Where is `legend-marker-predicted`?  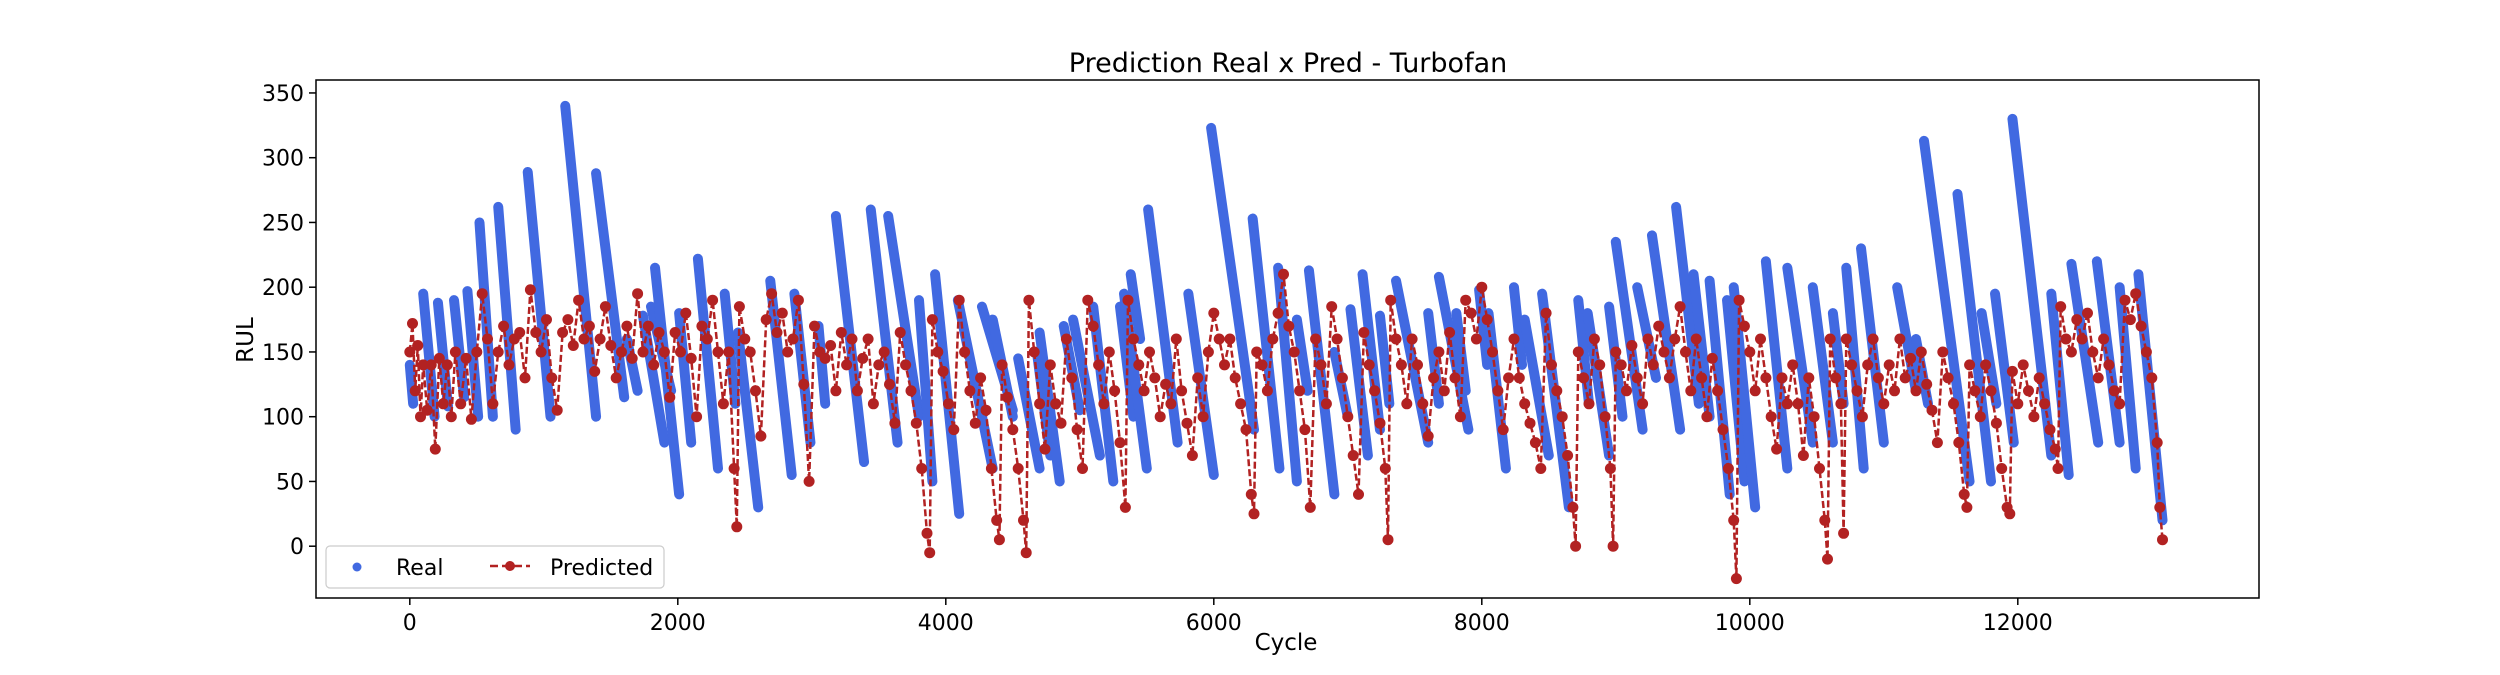
legend-marker-predicted is located at coordinates (510, 566).